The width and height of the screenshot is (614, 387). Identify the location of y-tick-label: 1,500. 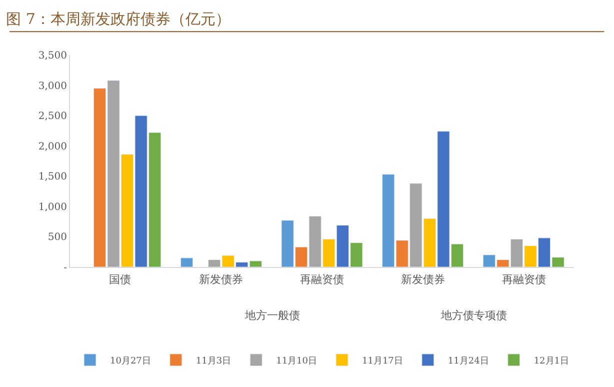
(52, 177).